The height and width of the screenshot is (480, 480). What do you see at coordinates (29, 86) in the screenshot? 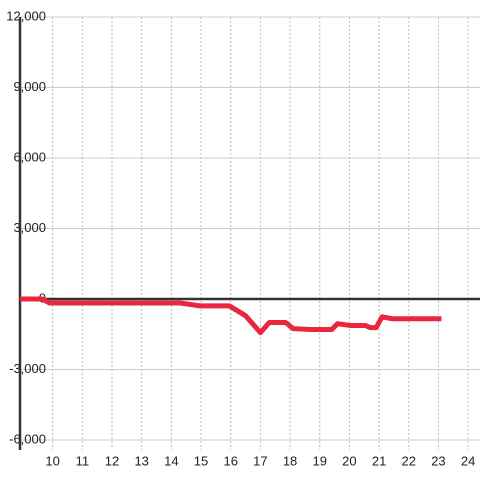
I see `y-tick-label: 9,000` at bounding box center [29, 86].